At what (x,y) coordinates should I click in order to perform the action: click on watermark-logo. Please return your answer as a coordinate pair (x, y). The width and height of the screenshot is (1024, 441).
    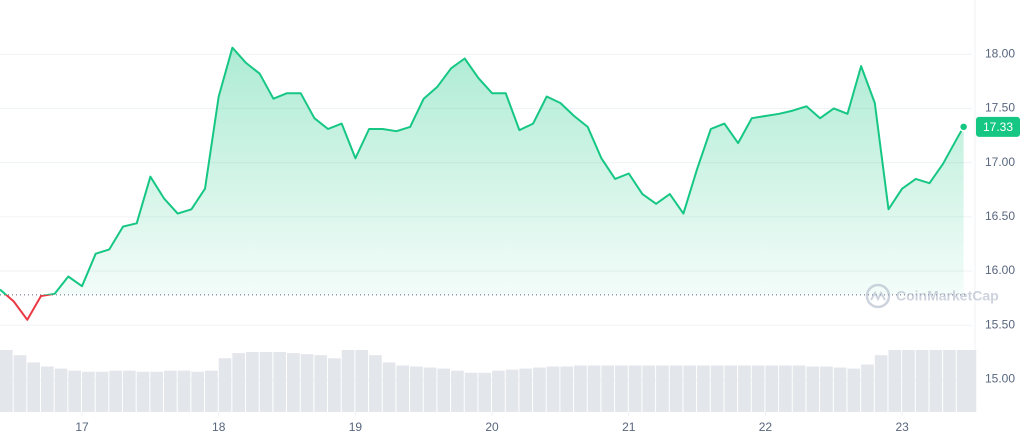
    Looking at the image, I should click on (878, 296).